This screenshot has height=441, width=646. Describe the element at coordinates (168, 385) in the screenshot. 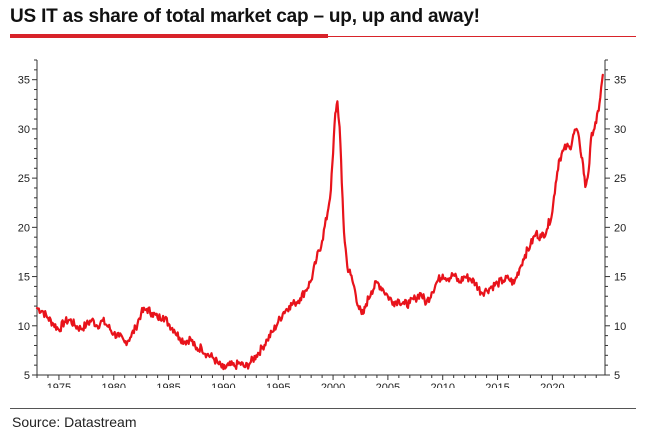

I see `x-tick-label: 1985` at that location.